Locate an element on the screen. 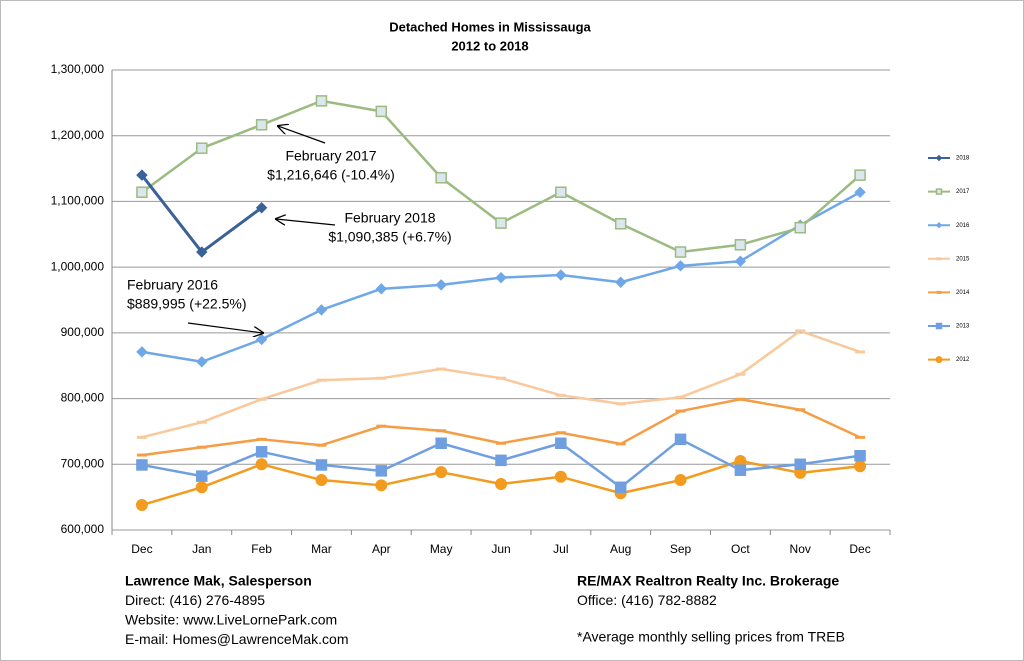 This screenshot has width=1024, height=661. footer-right: Office: (416) 782-8882 is located at coordinates (647, 600).